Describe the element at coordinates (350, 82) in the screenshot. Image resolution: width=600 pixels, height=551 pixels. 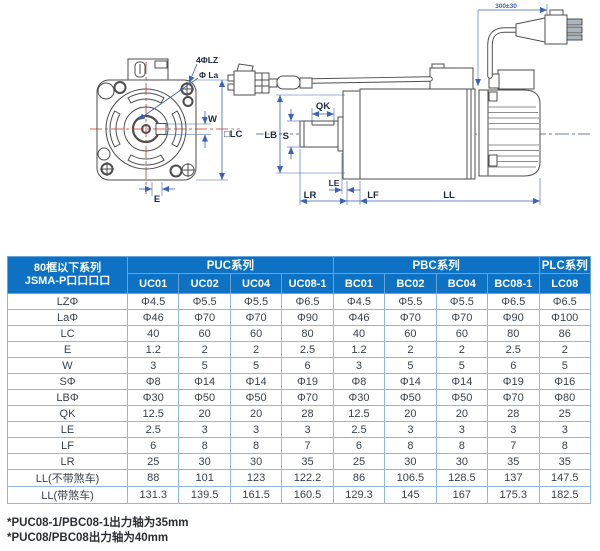
I see `encoder-cable` at that location.